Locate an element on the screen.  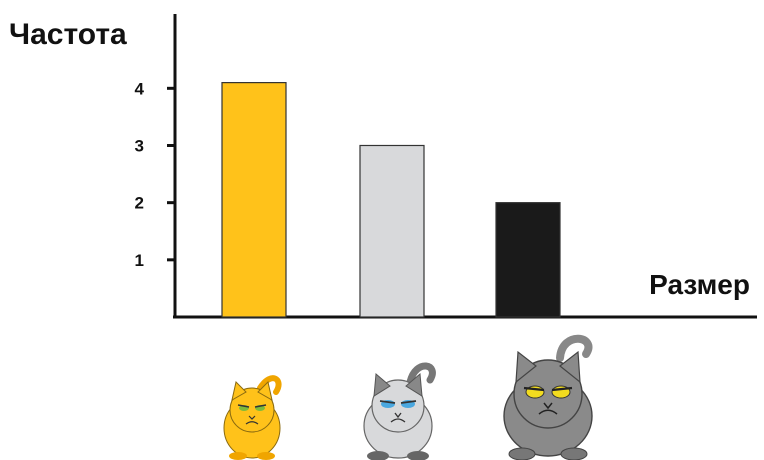
y-tick-label: 1 is located at coordinates (139, 260).